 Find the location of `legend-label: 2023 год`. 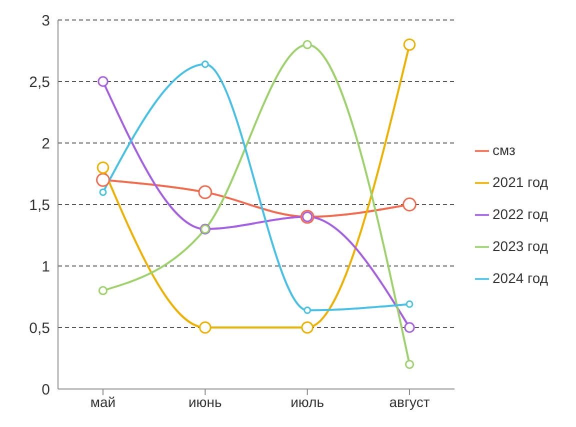

legend-label: 2023 год is located at coordinates (520, 246).